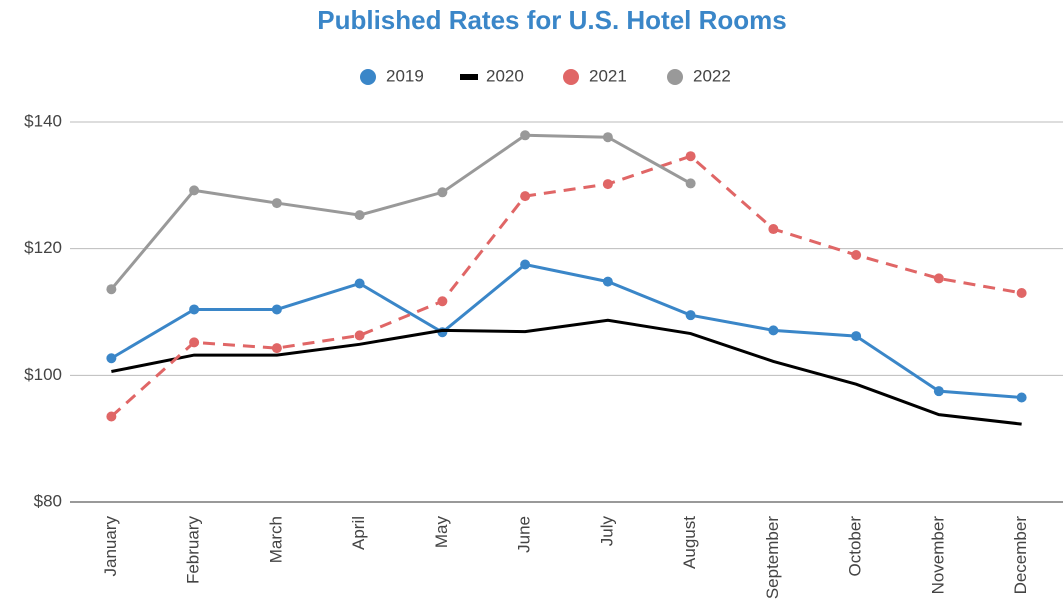 This screenshot has width=1063, height=612. I want to click on y-tick-label: $100, so click(43, 374).